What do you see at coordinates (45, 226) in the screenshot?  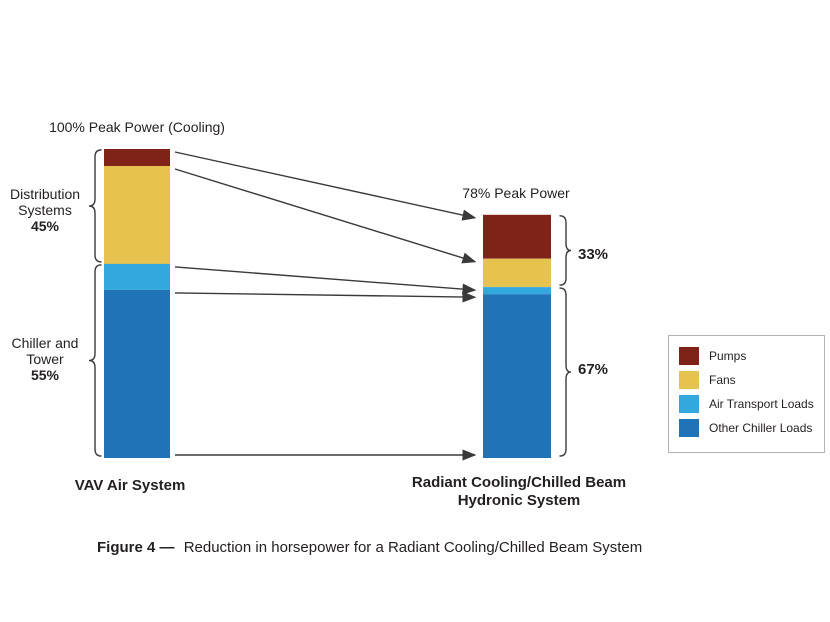 I see `group-label-distribution-percent: 45%` at bounding box center [45, 226].